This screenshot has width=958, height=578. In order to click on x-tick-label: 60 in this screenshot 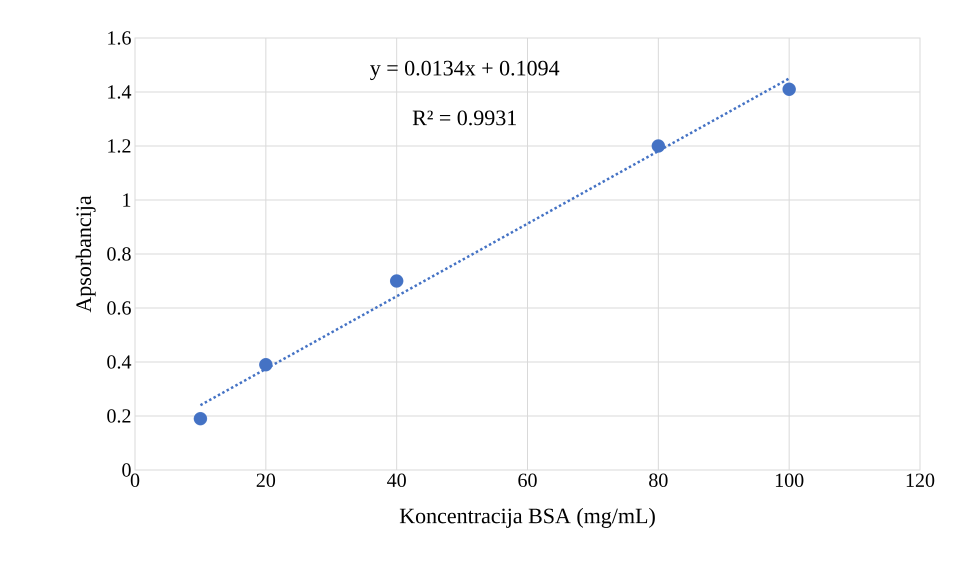, I will do `click(527, 481)`.